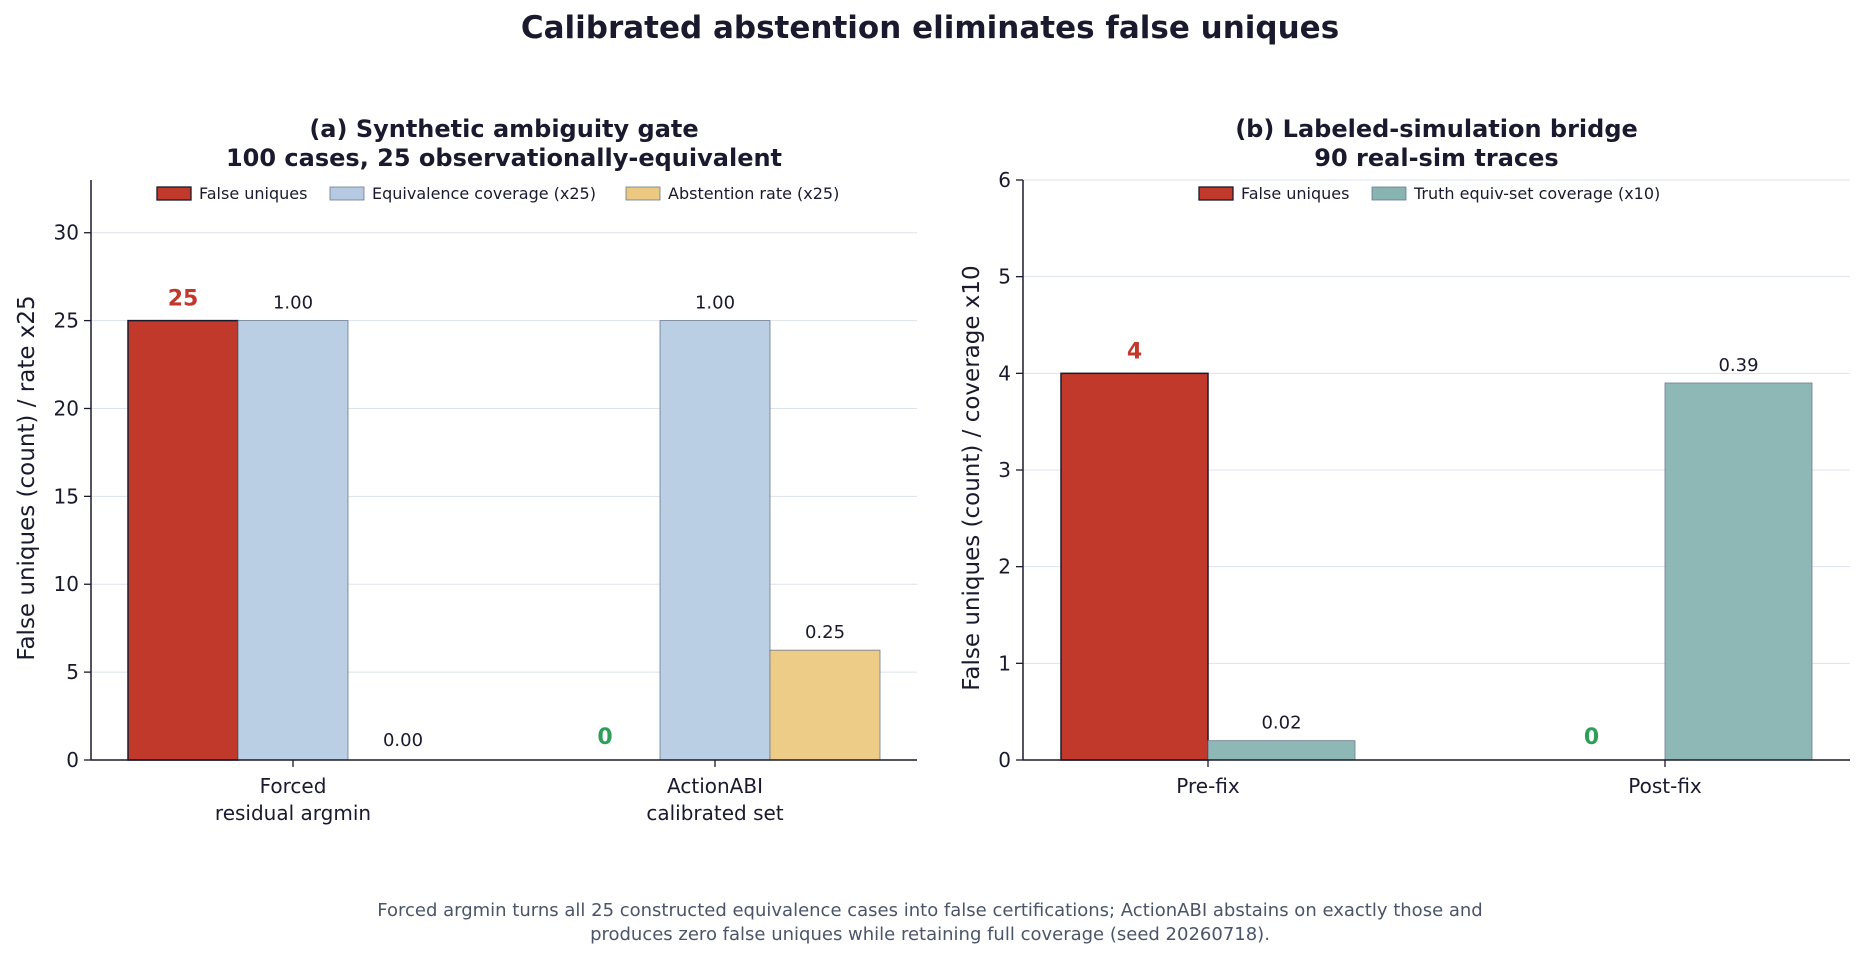  Describe the element at coordinates (825, 632) in the screenshot. I see `data-label: 0.25` at that location.